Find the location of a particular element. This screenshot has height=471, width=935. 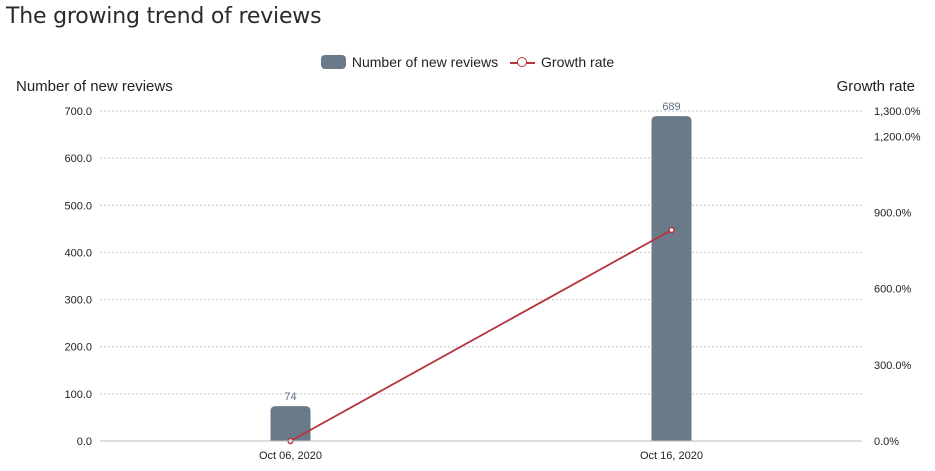

y-right-tick-label: 300.0% is located at coordinates (893, 366).